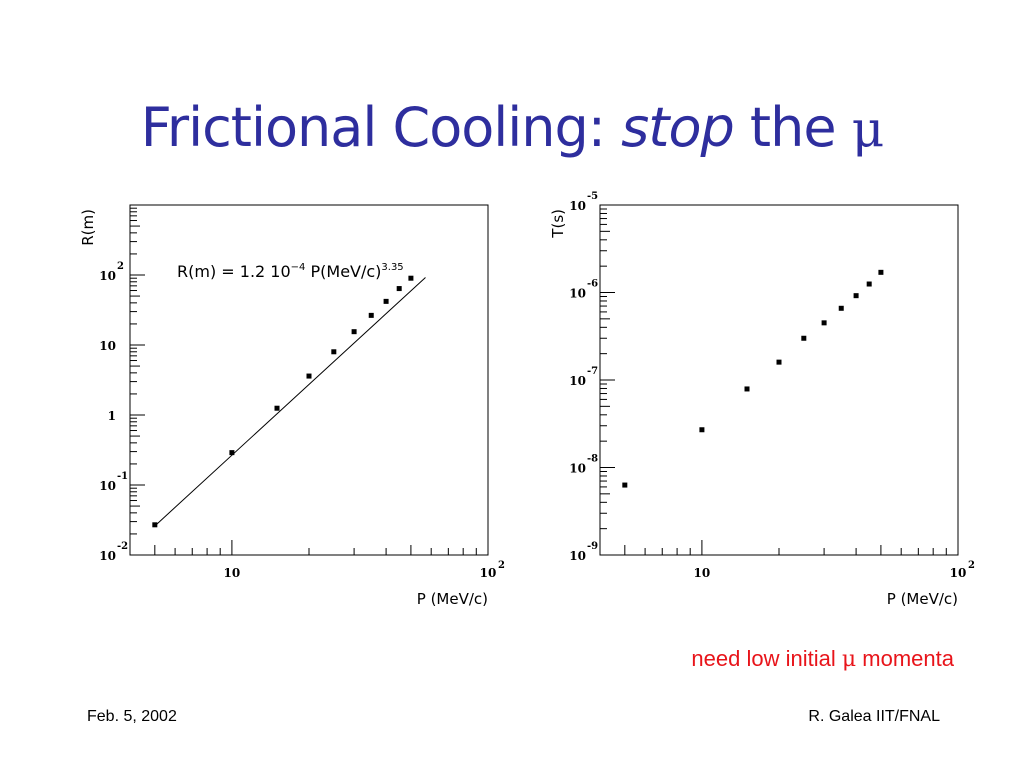 This screenshot has width=1024, height=768. I want to click on y-tick-exponent: -8, so click(592, 459).